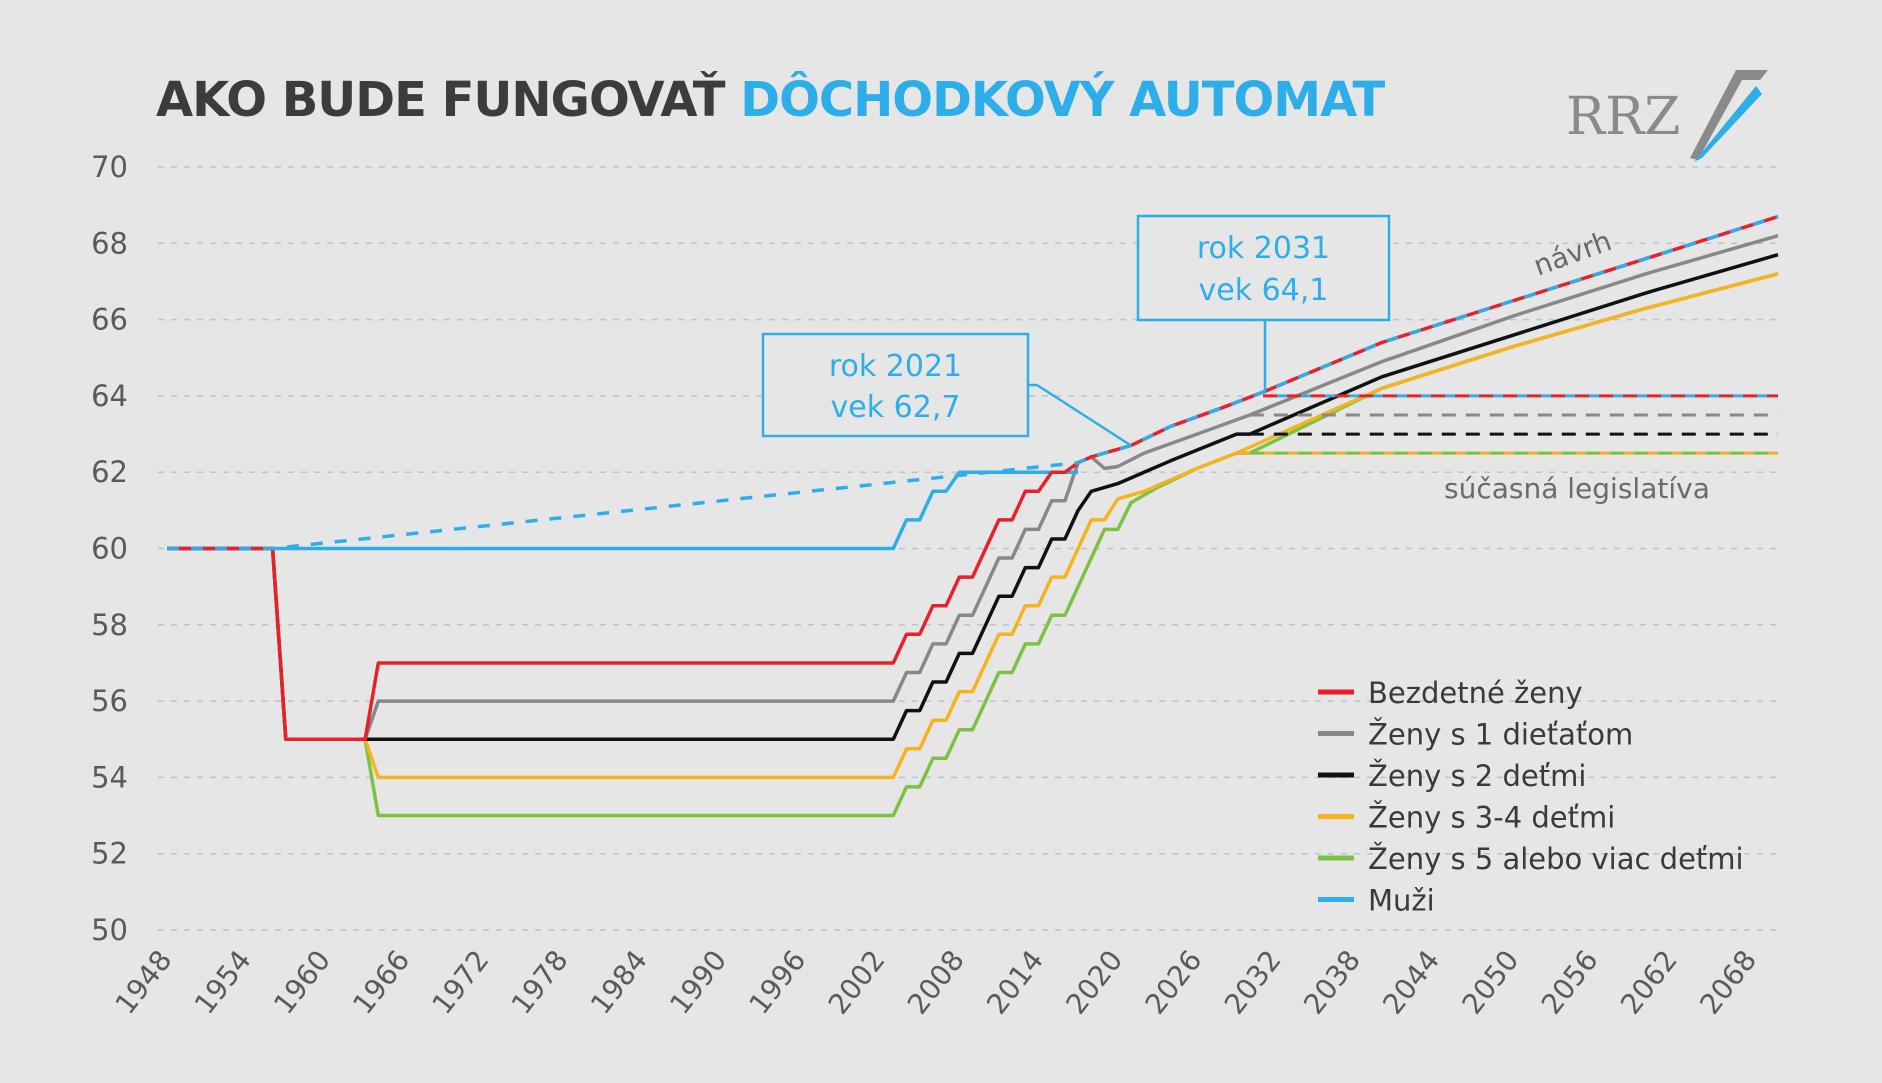 This screenshot has width=1882, height=1083. I want to click on current-legislation-label: súčasná legislatíva, so click(1577, 488).